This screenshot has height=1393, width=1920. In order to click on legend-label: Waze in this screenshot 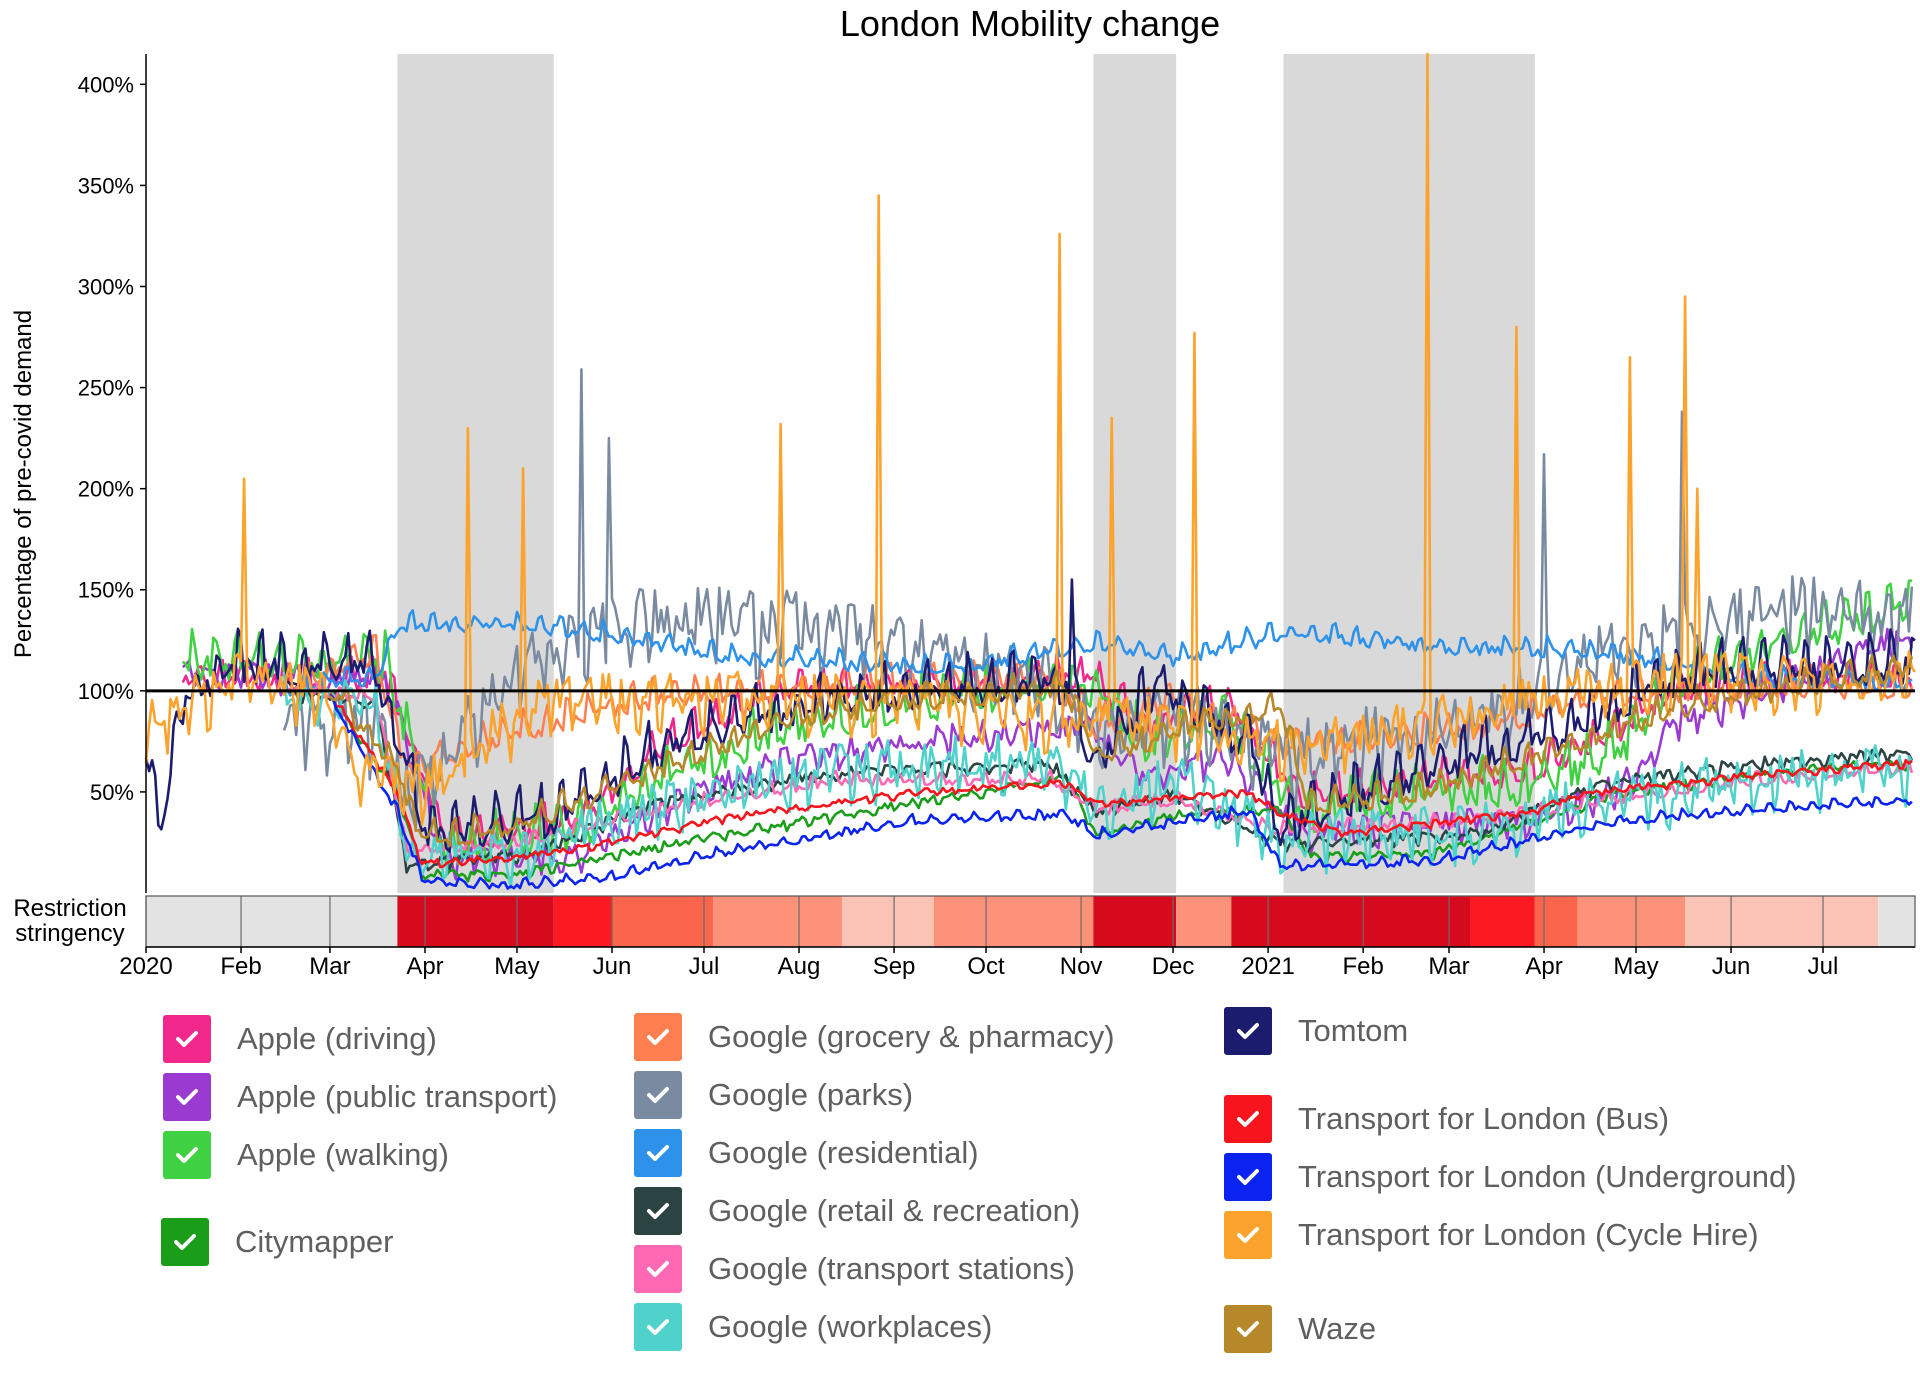, I will do `click(1337, 1328)`.